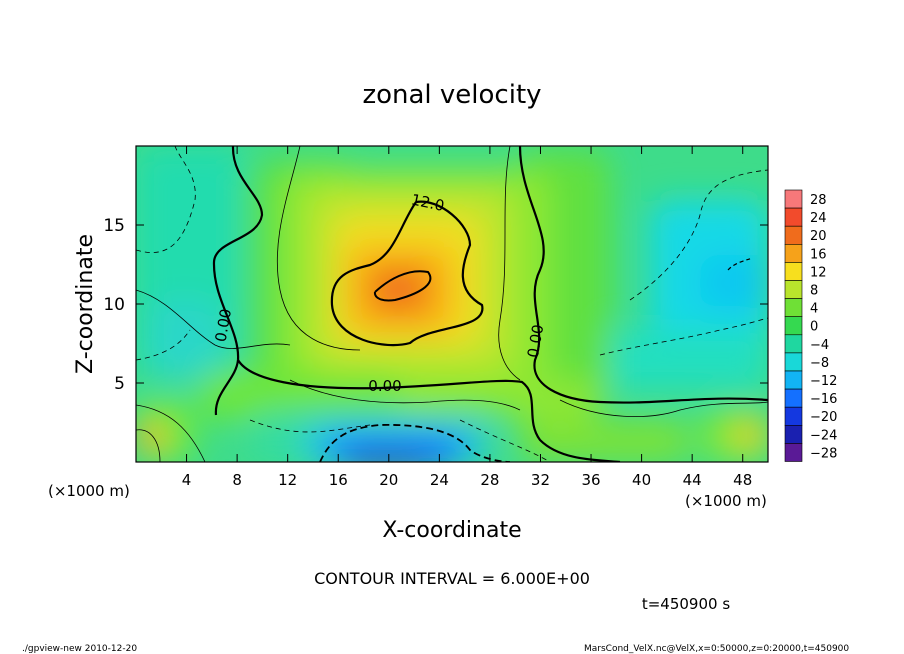 This screenshot has height=654, width=904. Describe the element at coordinates (819, 345) in the screenshot. I see `colorbar-label: −4` at that location.